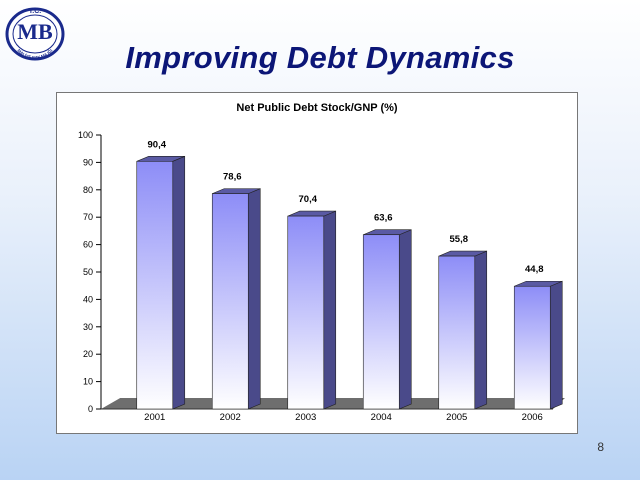  I want to click on bar-2003, so click(312, 310).